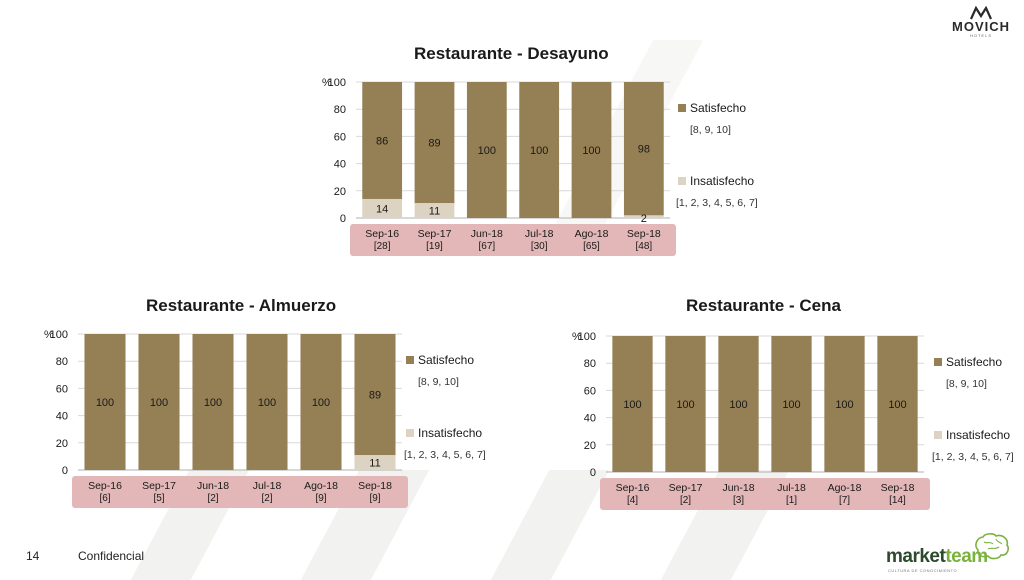  I want to click on x-tick-count: [30], so click(539, 246).